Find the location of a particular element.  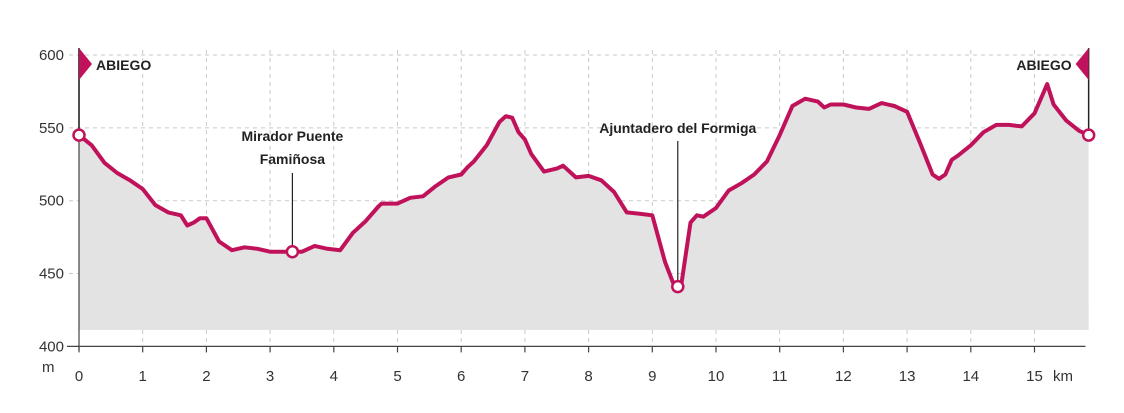

y-tick-label: 500 is located at coordinates (51, 201).